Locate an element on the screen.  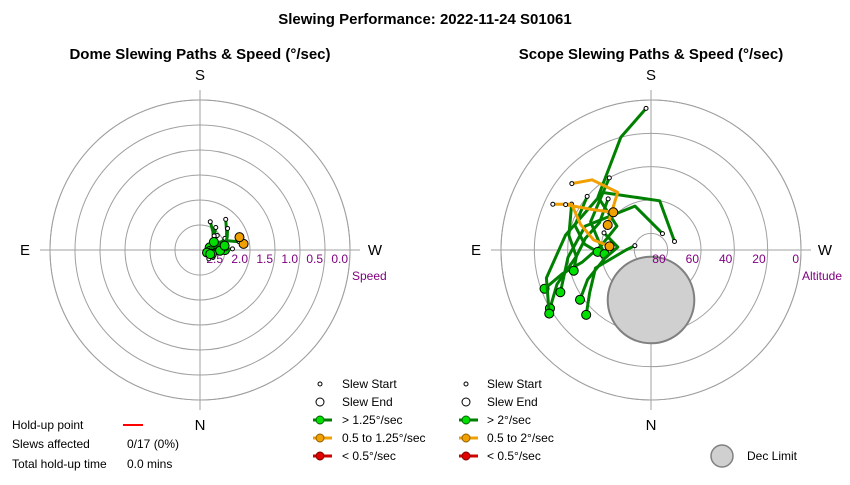
dome-legend-slew-start: Slew Start is located at coordinates (369, 384).